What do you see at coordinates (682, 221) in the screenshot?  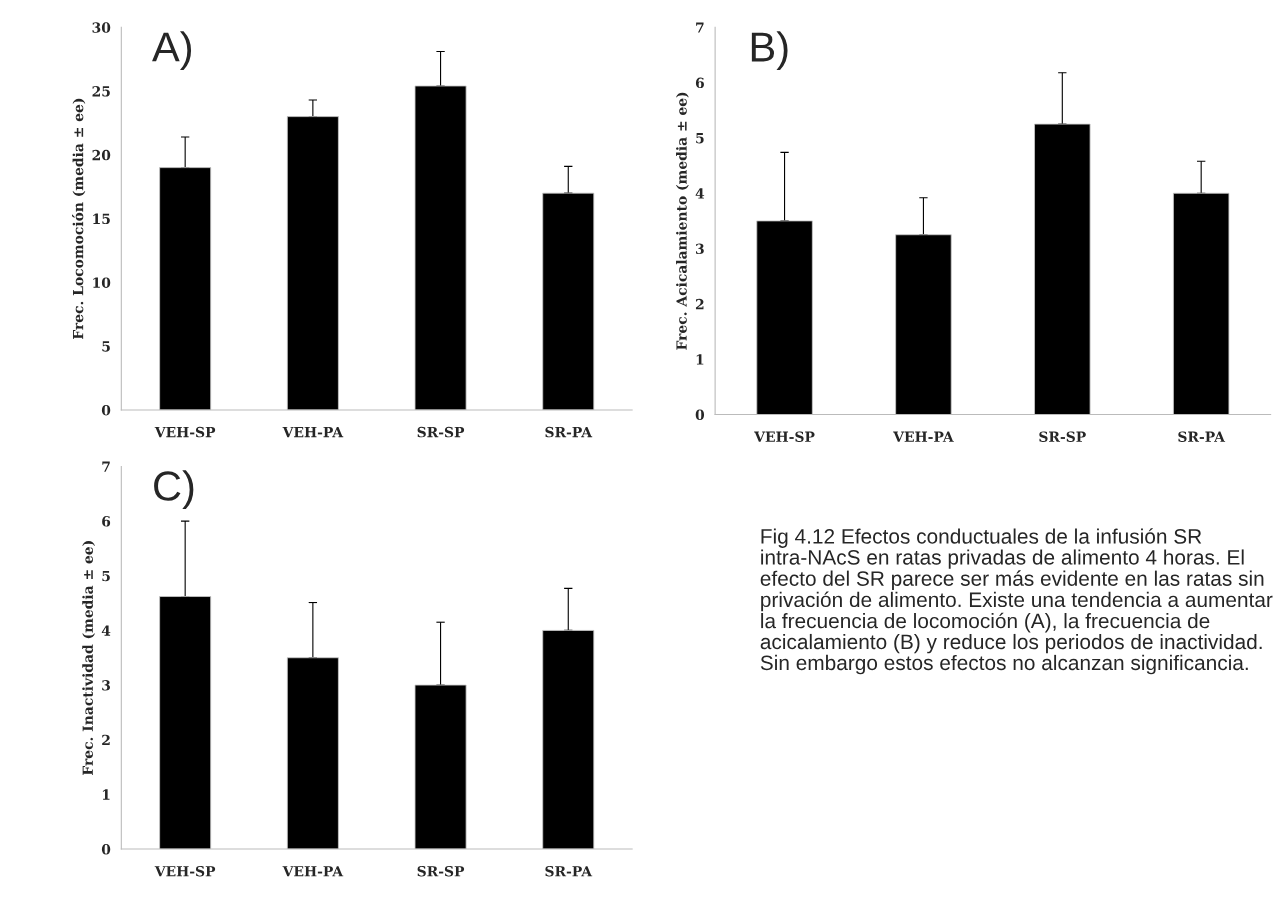 I see `y-axis-title: Frec. Acicalamiento (media ± ee)` at bounding box center [682, 221].